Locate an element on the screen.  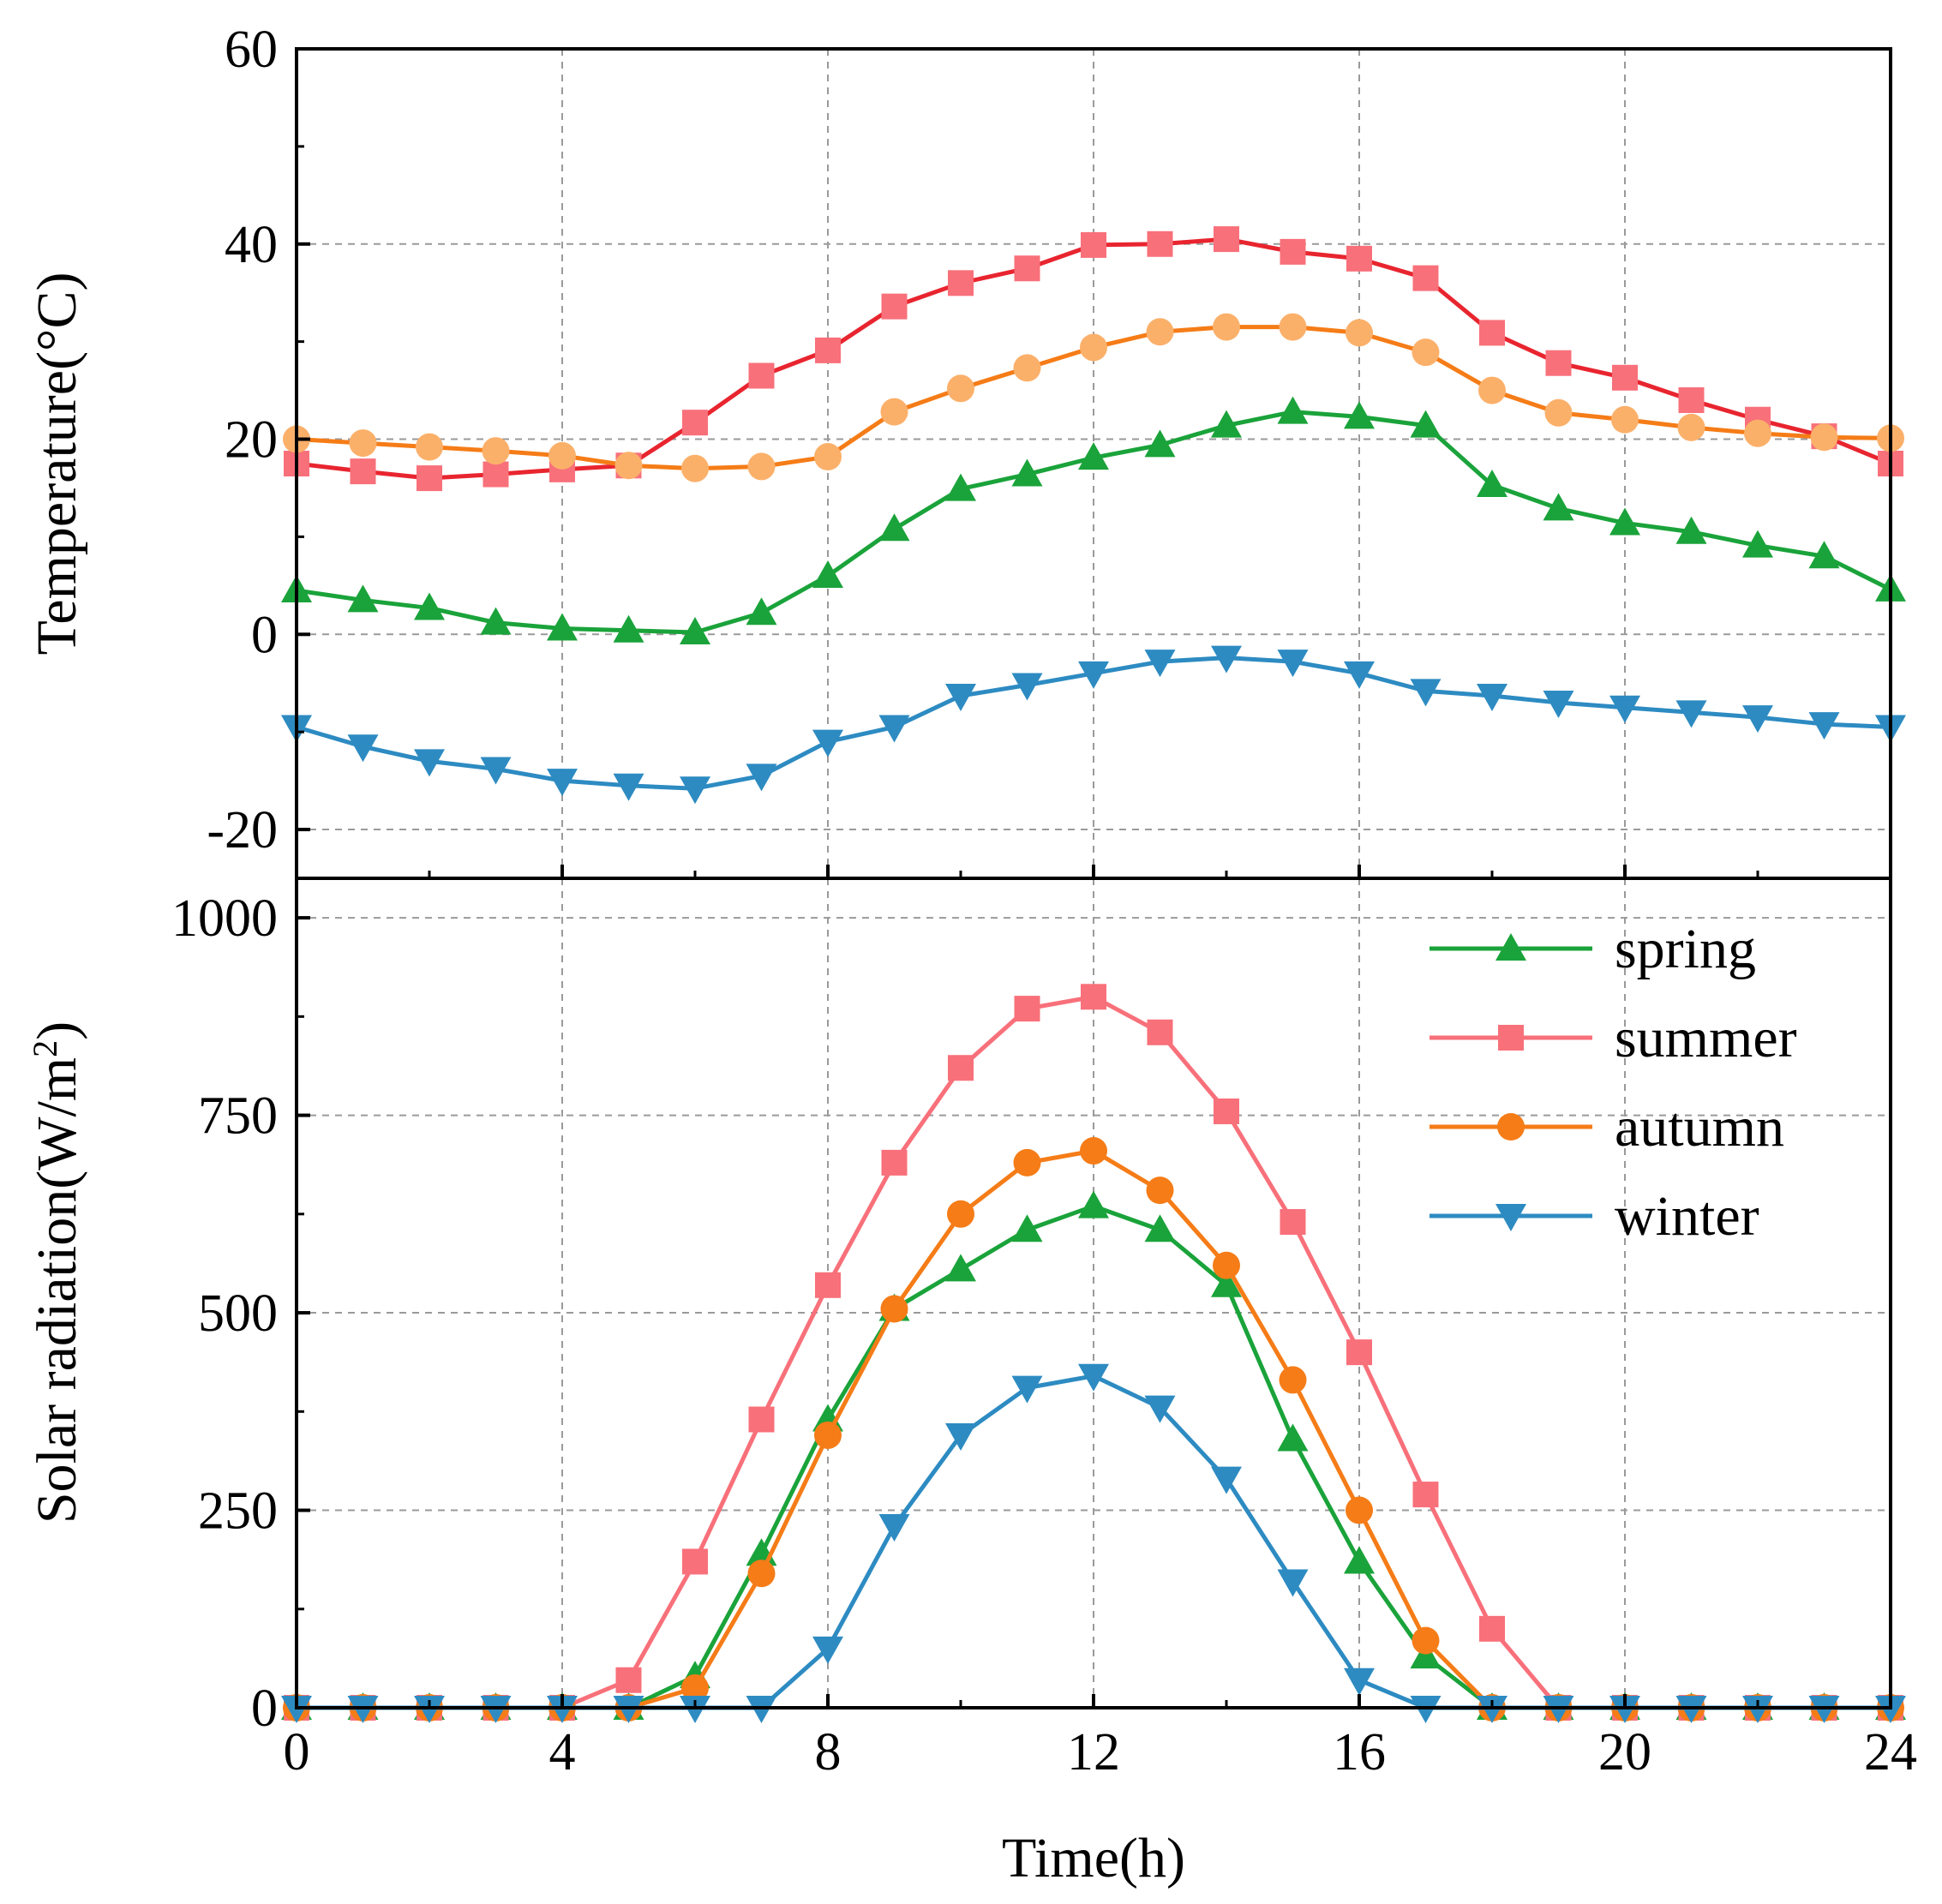
solar-radiation-y-tick-label: 500 is located at coordinates (238, 1313).